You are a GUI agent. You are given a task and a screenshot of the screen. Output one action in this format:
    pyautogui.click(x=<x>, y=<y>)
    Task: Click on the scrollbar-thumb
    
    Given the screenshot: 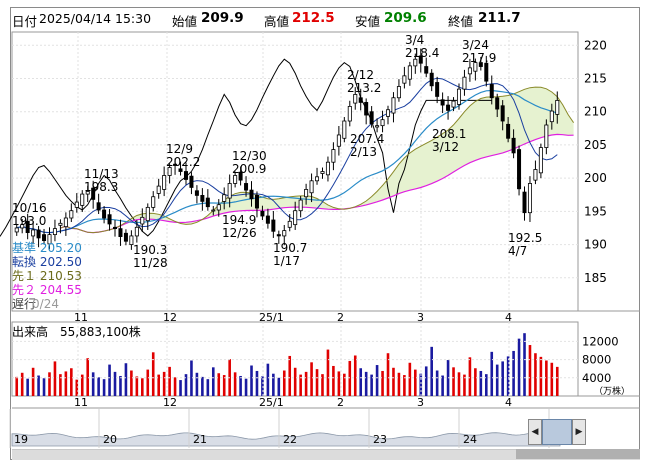 What is the action you would take?
    pyautogui.click(x=578, y=454)
    